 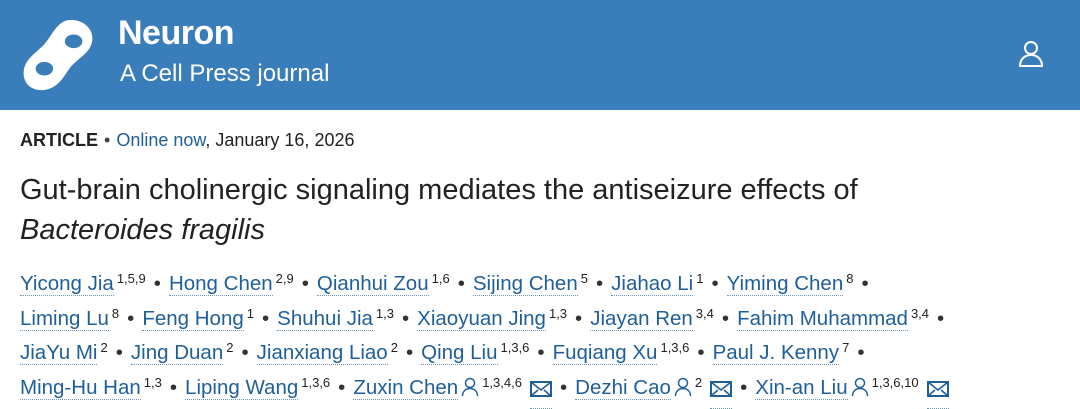 What do you see at coordinates (160, 140) in the screenshot?
I see `online-now-link: Online now` at bounding box center [160, 140].